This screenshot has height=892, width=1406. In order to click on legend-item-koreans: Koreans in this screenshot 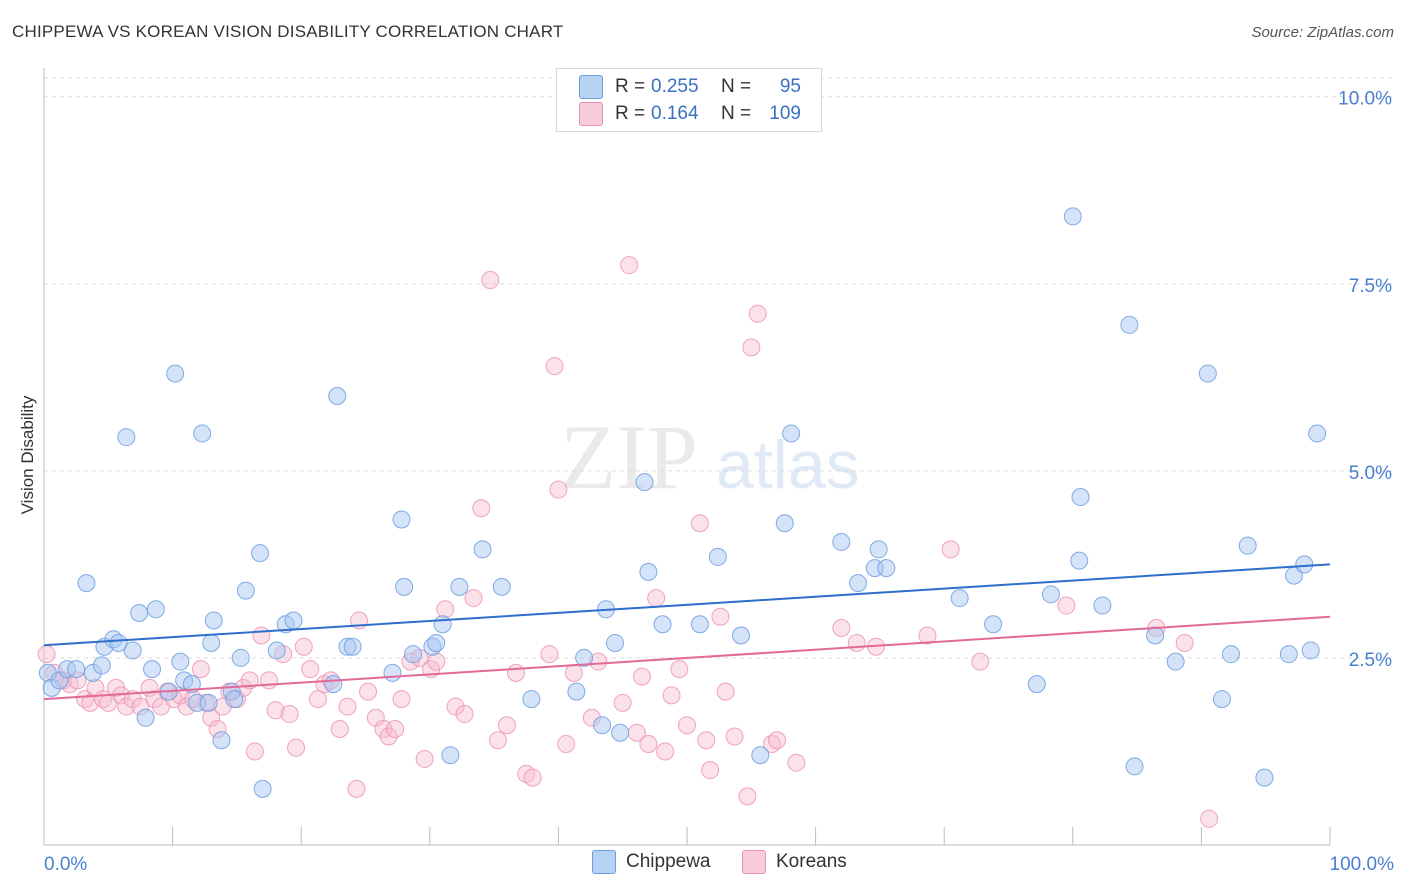, I will do `click(794, 862)`.